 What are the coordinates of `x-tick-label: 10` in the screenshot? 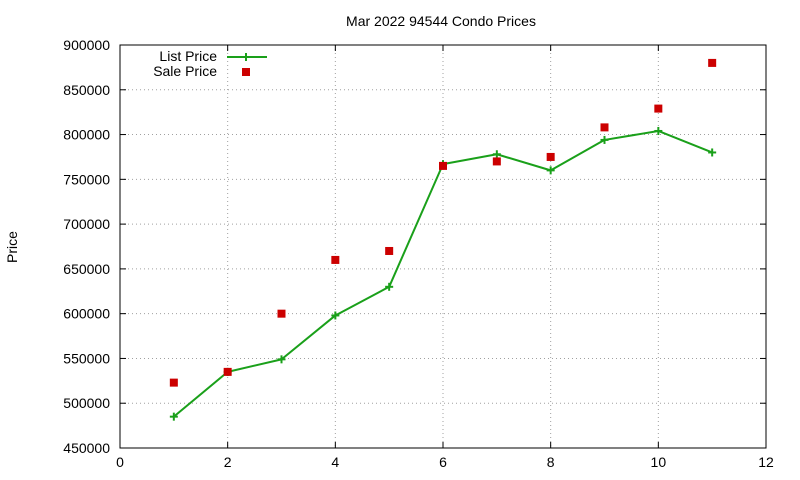 It's located at (659, 462).